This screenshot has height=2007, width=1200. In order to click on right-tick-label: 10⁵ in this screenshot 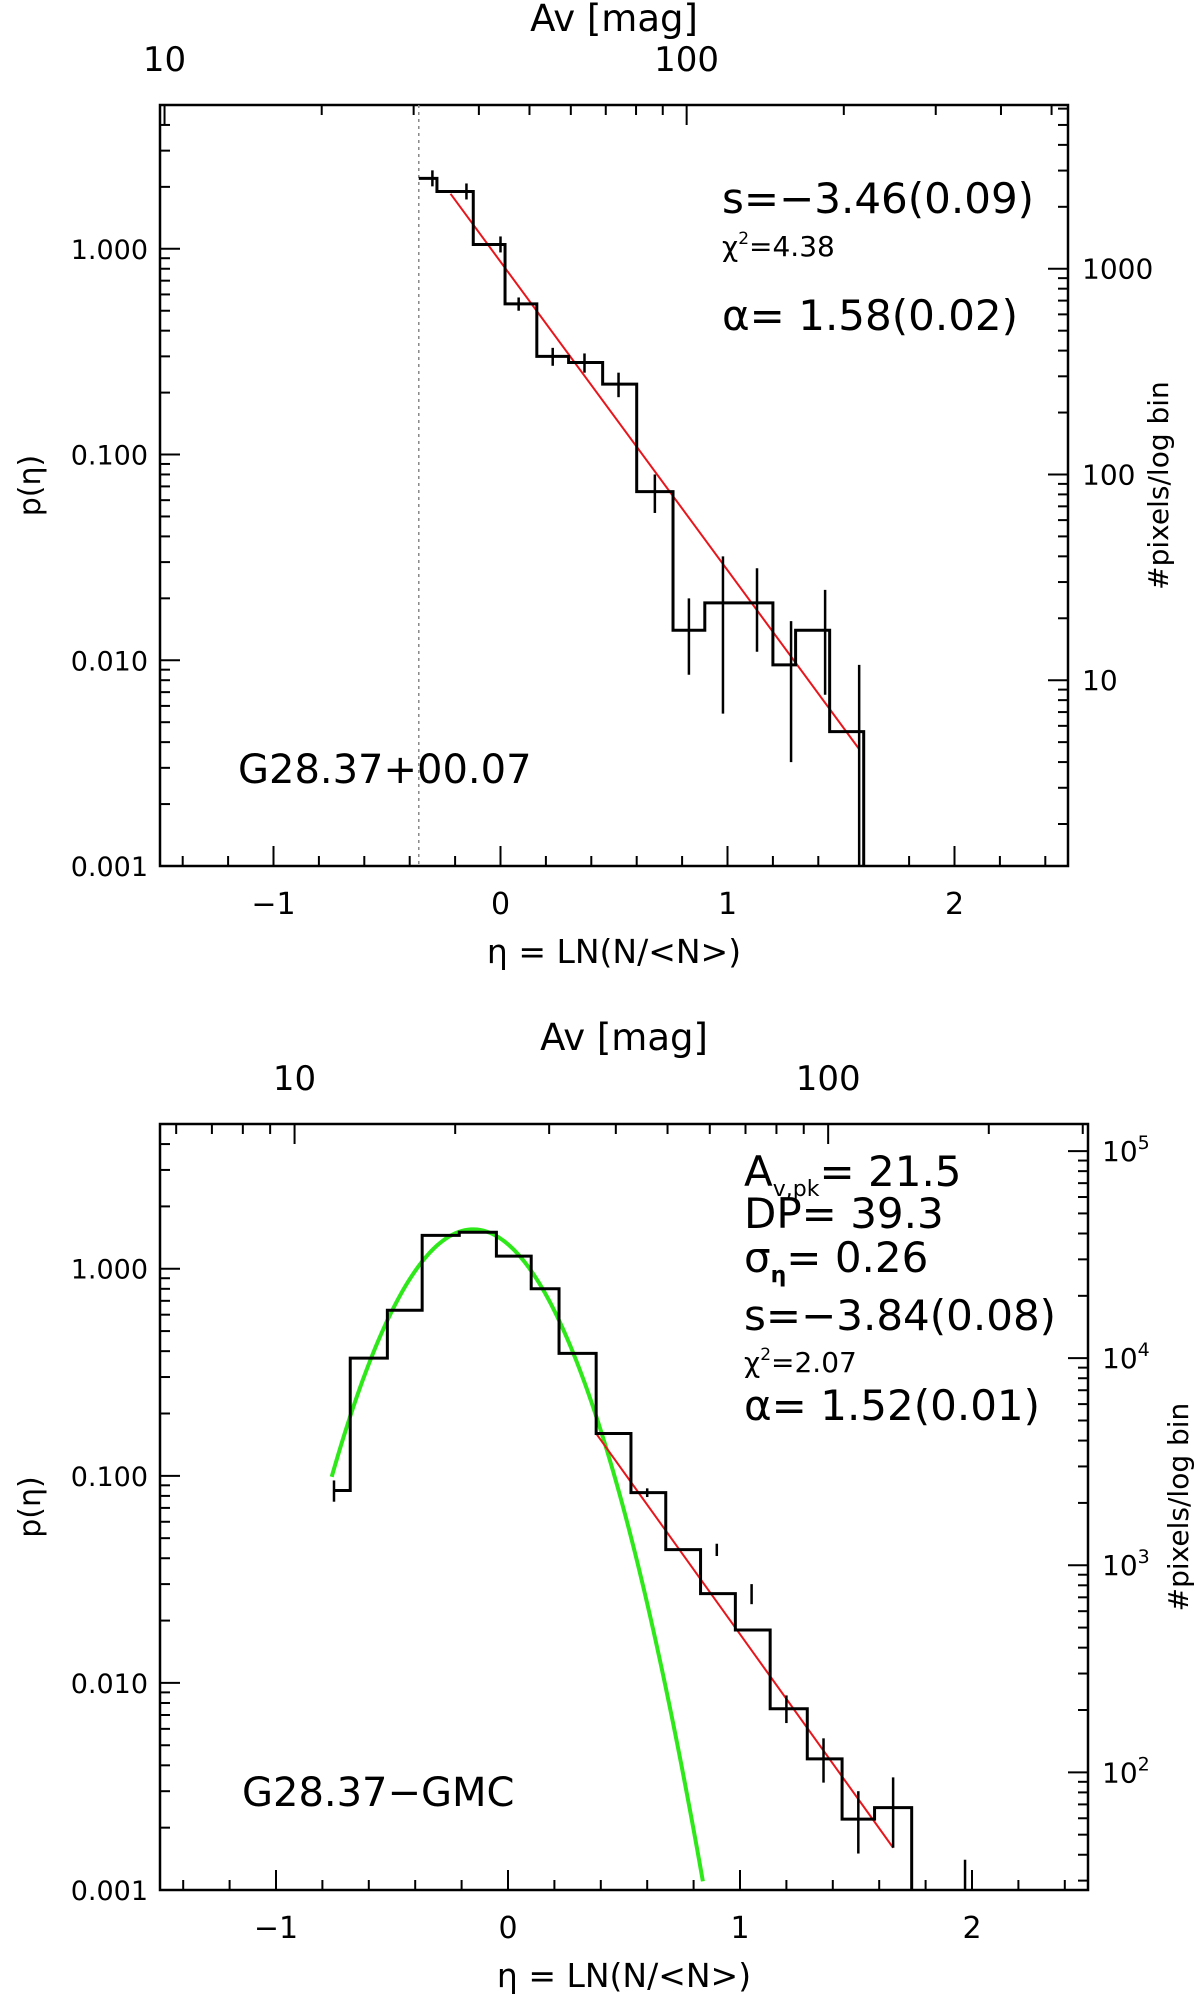, I will do `click(1126, 1150)`.